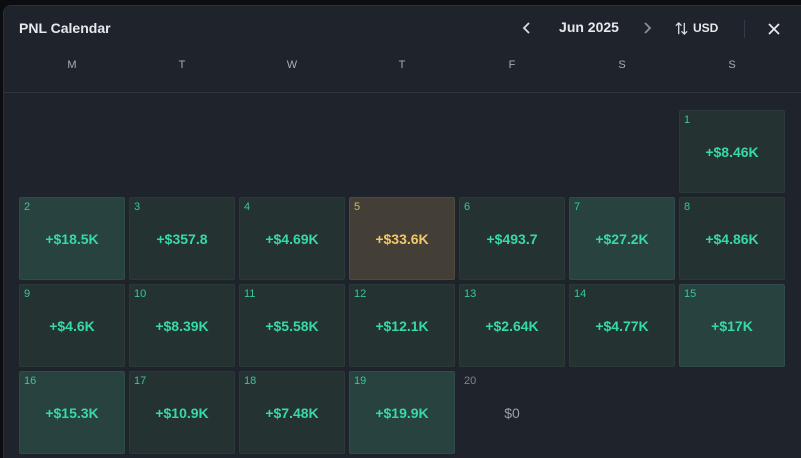  Describe the element at coordinates (250, 294) in the screenshot. I see `day-number: 11` at that location.